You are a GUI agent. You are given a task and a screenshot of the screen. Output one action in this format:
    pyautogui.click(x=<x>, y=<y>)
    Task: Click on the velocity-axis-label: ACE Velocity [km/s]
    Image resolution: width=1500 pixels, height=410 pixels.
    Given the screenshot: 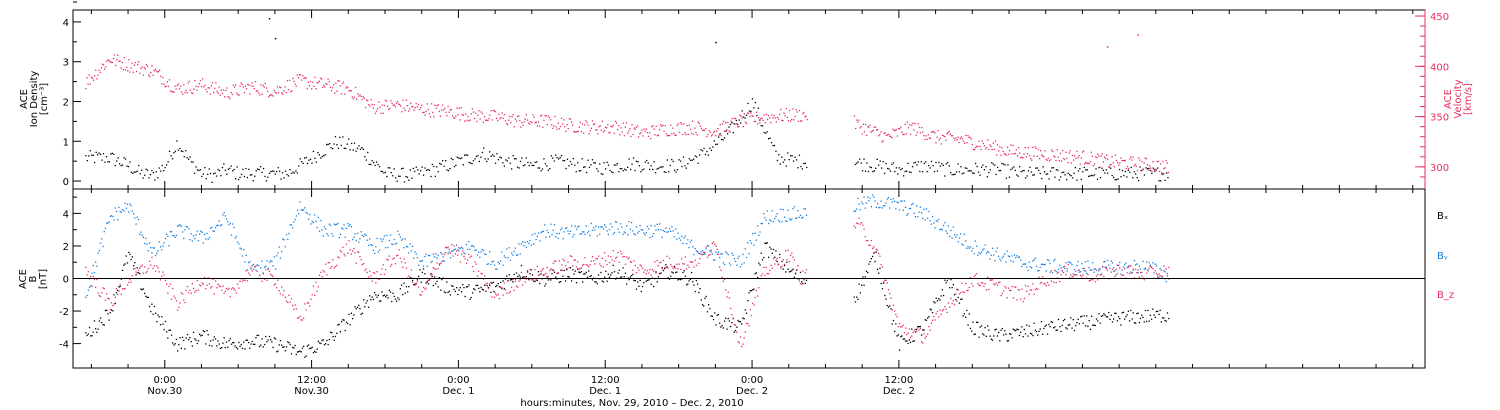 What is the action you would take?
    pyautogui.click(x=1458, y=98)
    